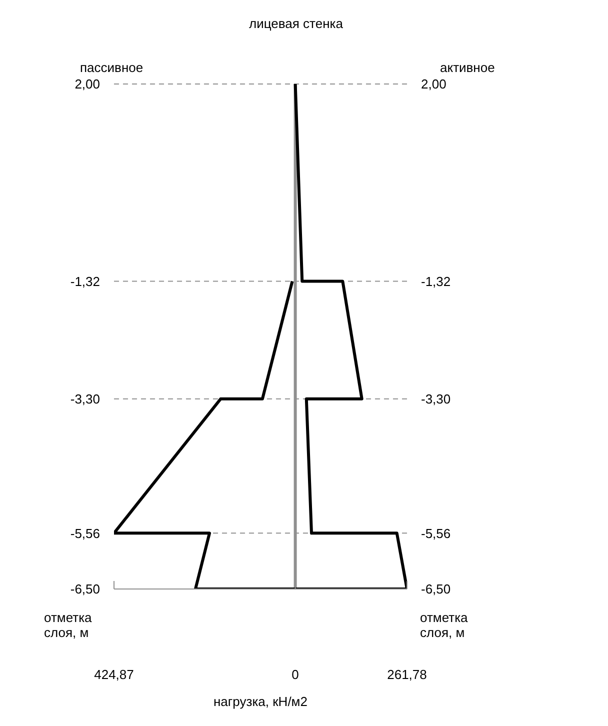 This screenshot has height=726, width=608. What do you see at coordinates (85, 589) in the screenshot?
I see `y-tick-label: -6,50` at bounding box center [85, 589].